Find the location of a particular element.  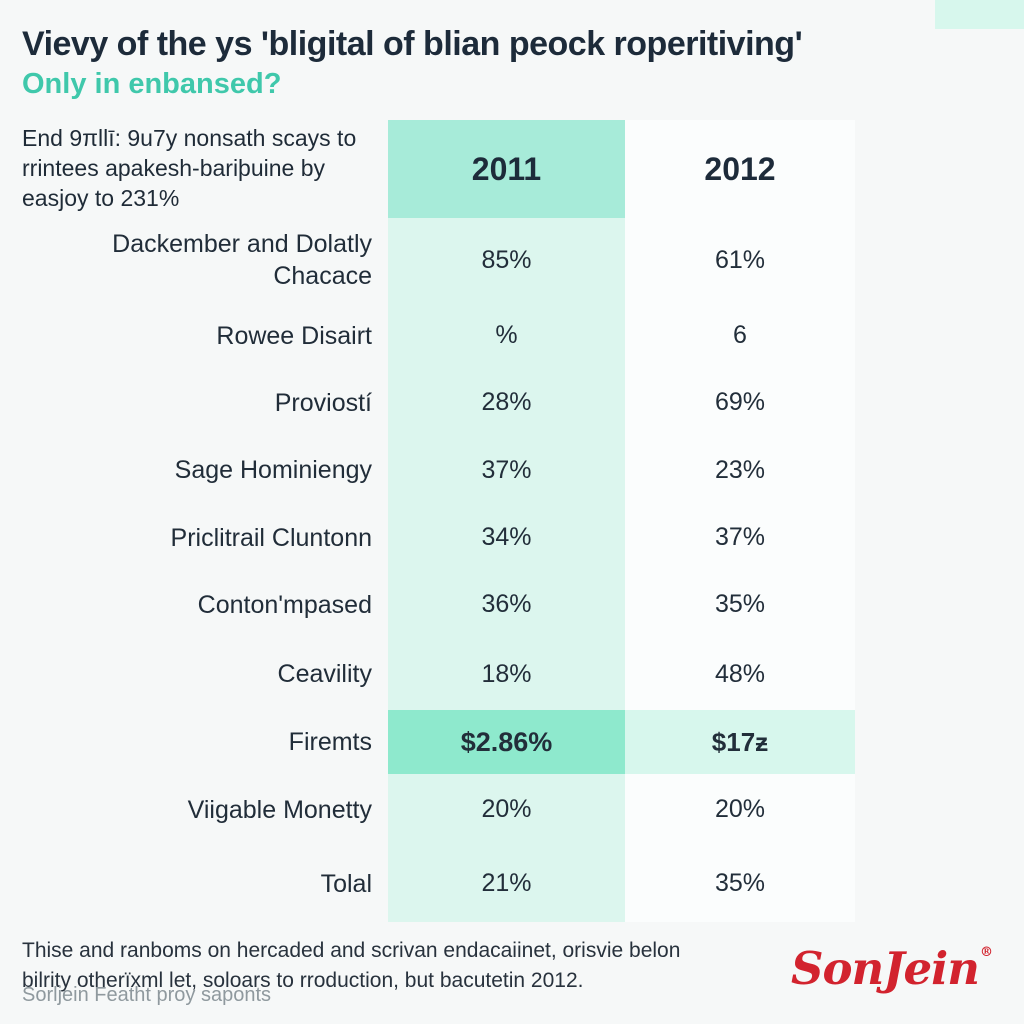

row-label: Proviostí is located at coordinates (323, 402).